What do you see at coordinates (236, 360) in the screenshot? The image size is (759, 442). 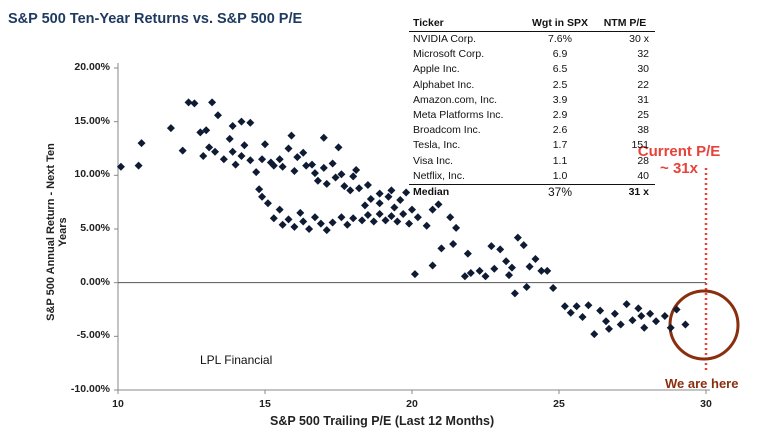 I see `source-label: LPL Financial` at bounding box center [236, 360].